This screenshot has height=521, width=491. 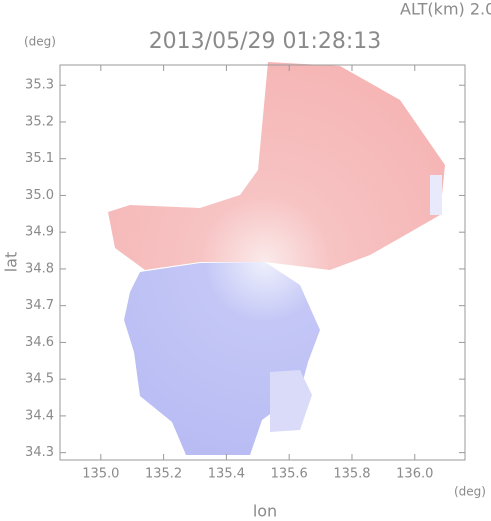 I want to click on y-tick-label: 35.2, so click(x=39, y=121).